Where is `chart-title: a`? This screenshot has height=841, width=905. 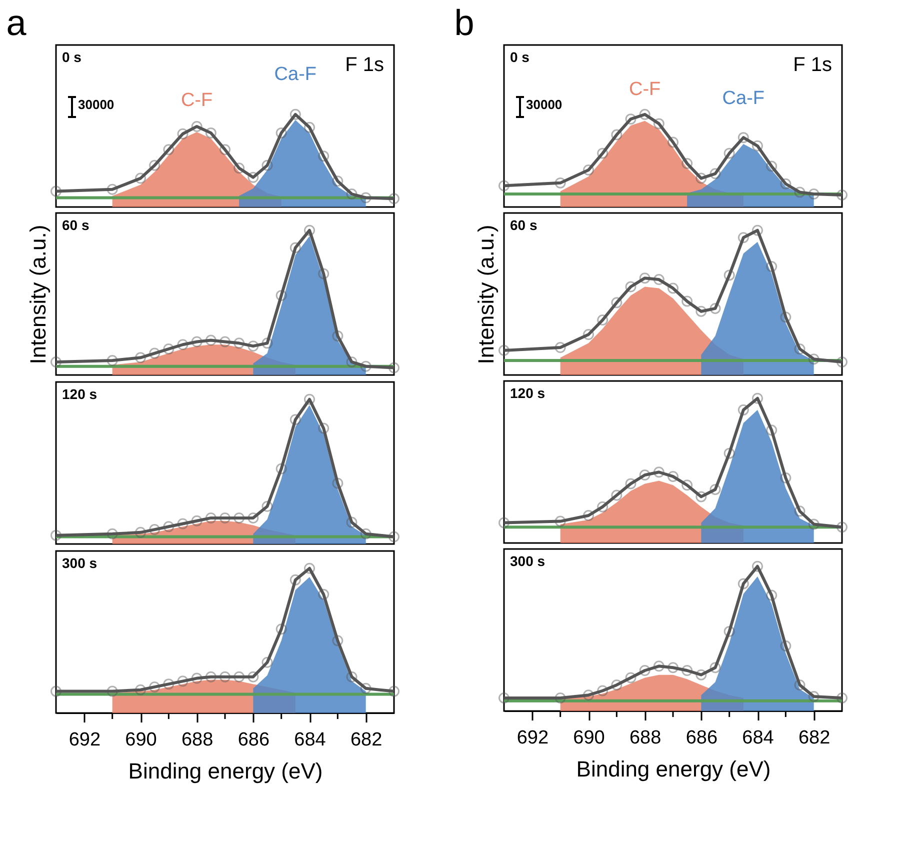
chart-title: a is located at coordinates (17, 22).